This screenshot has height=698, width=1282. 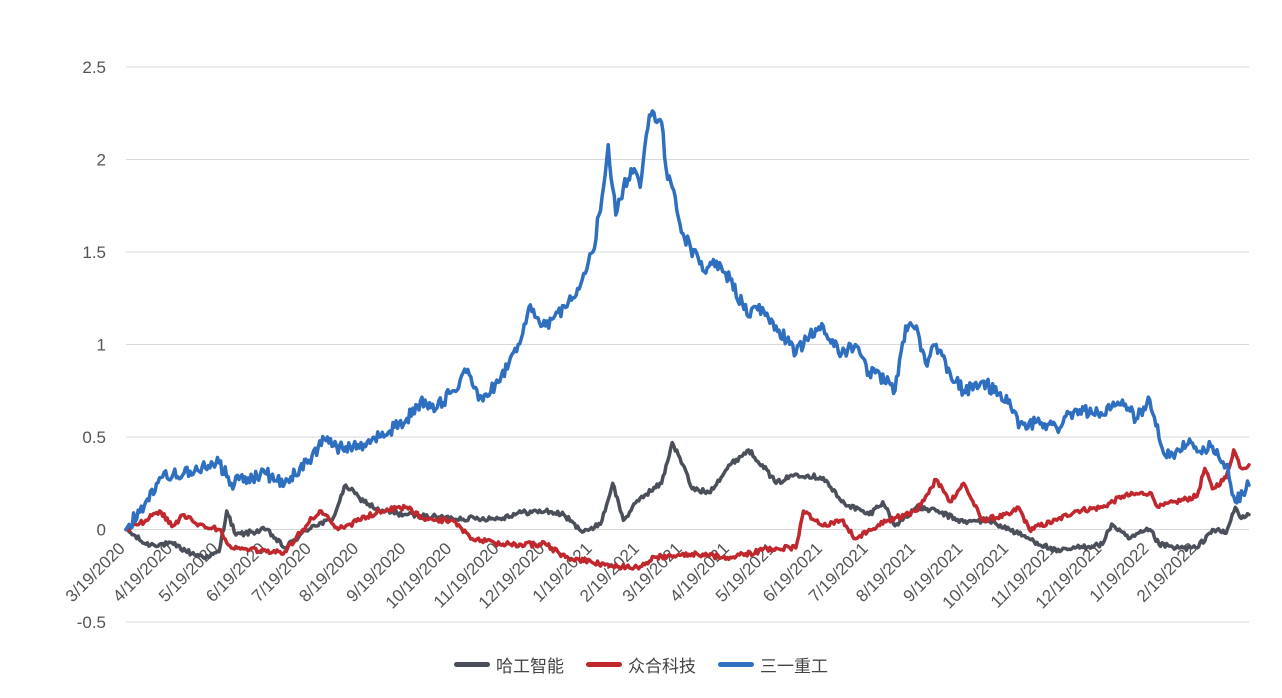 I want to click on y-tick-label: 0.5, so click(x=94, y=437).